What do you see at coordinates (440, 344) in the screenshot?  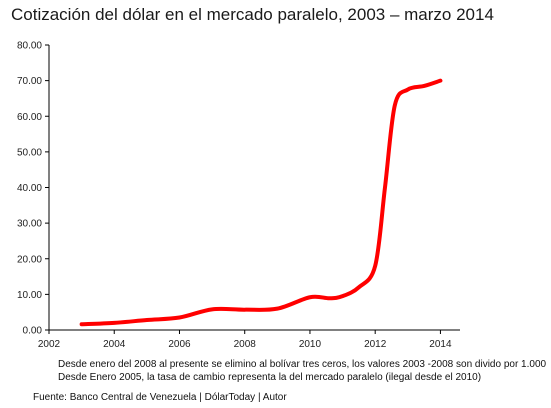 I see `x-tick-label: 2014` at bounding box center [440, 344].